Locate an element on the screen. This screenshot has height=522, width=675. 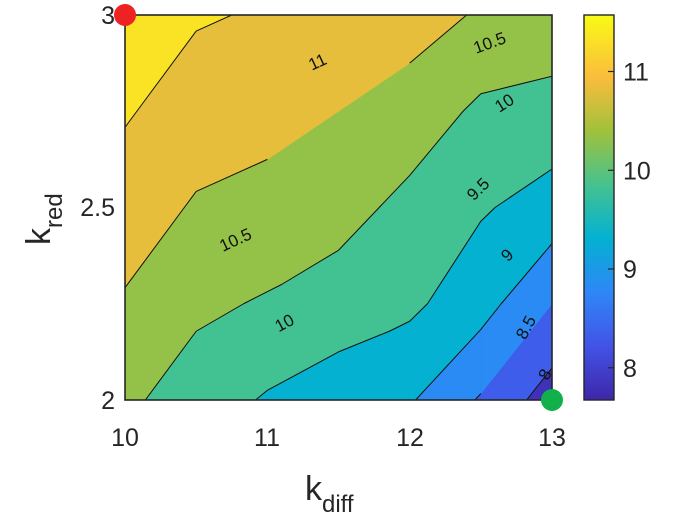
y-tick-label: 2 is located at coordinates (108, 401).